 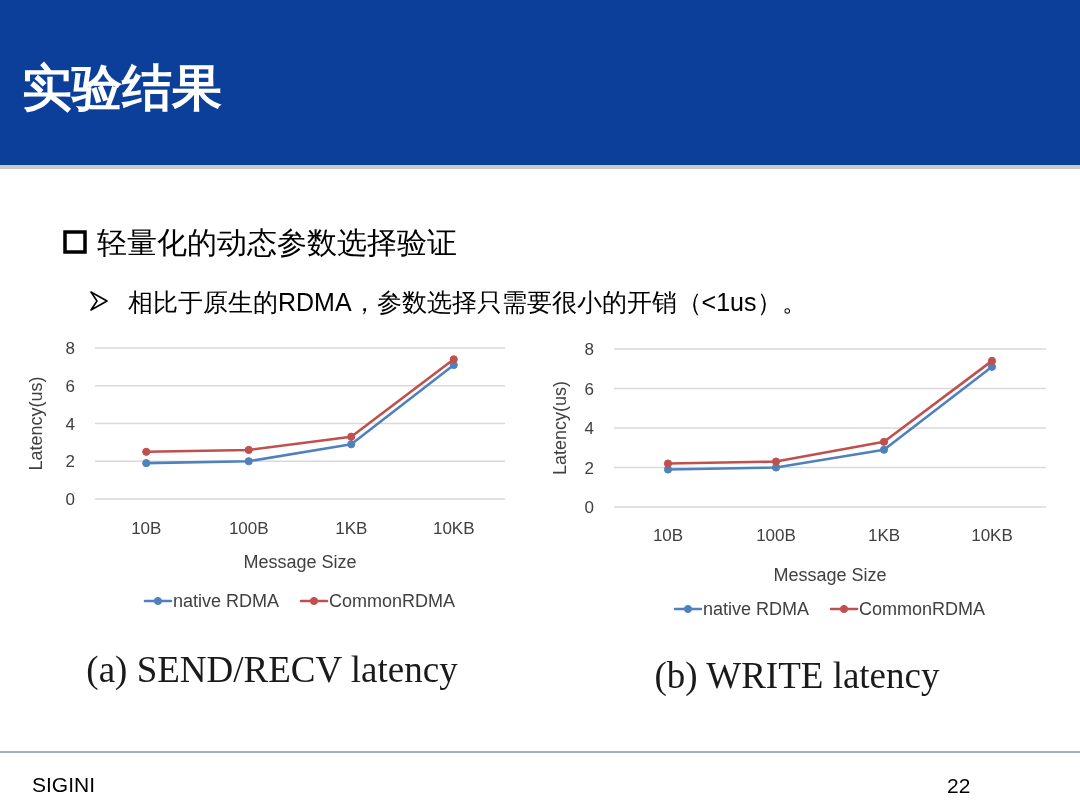 I want to click on text: 实验结果, so click(x=122, y=88).